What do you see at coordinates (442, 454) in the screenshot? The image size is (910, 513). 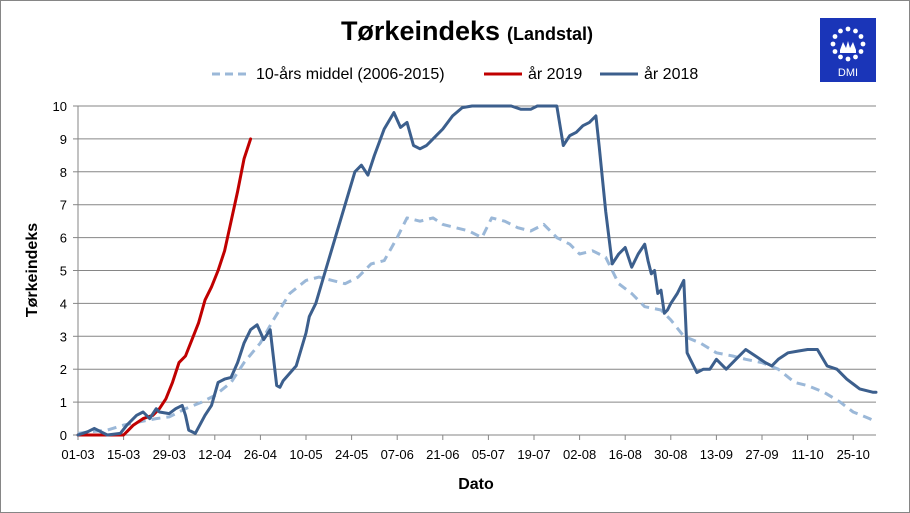 I see `x-tick-label: 21-06` at bounding box center [442, 454].